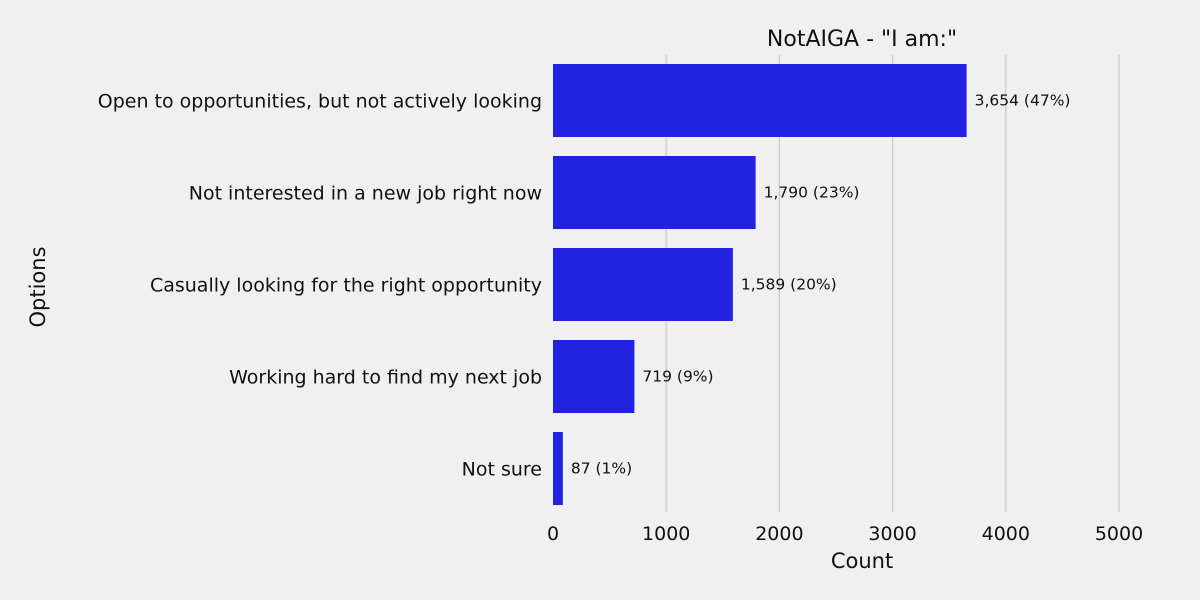  Describe the element at coordinates (779, 534) in the screenshot. I see `x-tick-label: 2000` at that location.